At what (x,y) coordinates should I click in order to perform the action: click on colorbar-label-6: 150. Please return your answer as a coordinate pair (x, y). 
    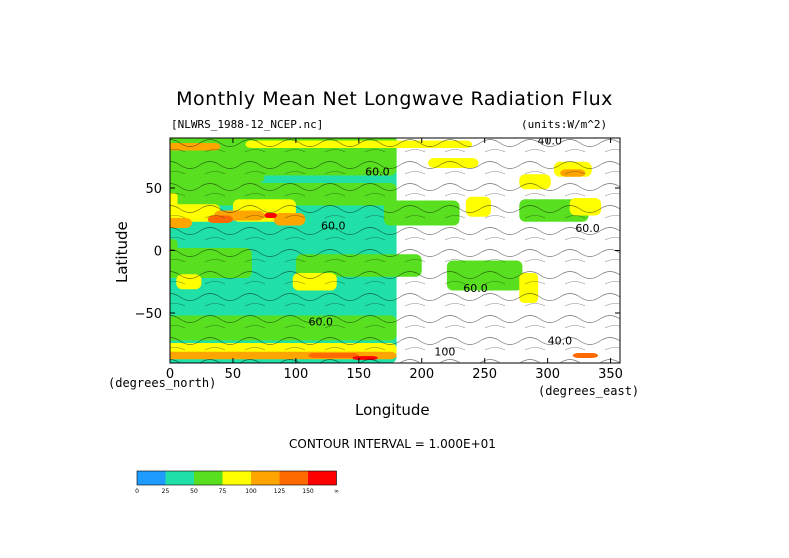
    Looking at the image, I should click on (308, 491).